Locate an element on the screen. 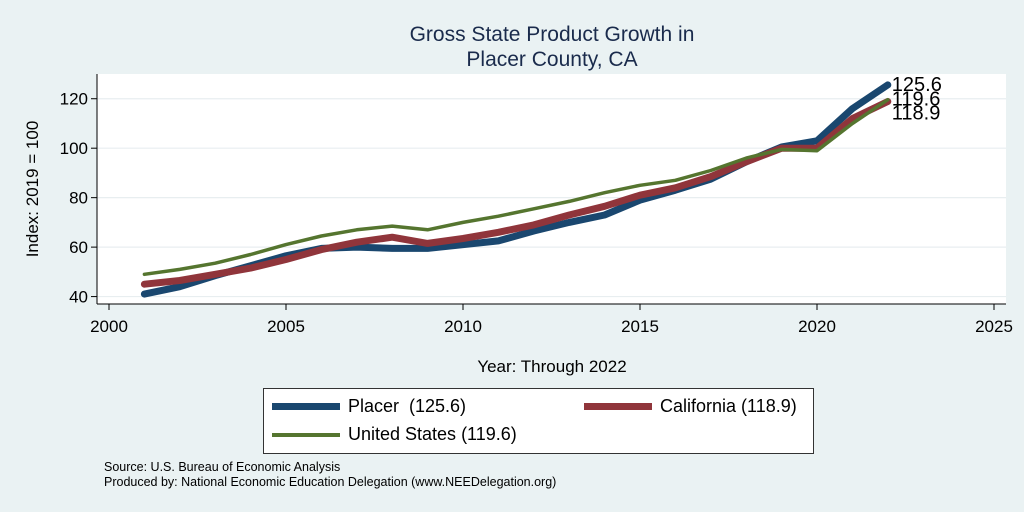 The image size is (1024, 512). end-label-placer: 125.6 is located at coordinates (917, 85).